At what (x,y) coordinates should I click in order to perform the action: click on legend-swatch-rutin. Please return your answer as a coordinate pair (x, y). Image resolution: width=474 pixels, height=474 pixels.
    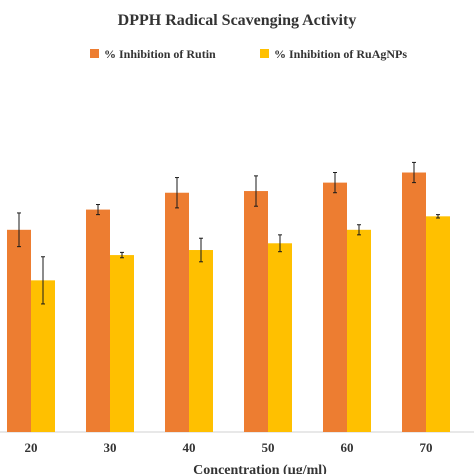
    Looking at the image, I should click on (94, 53).